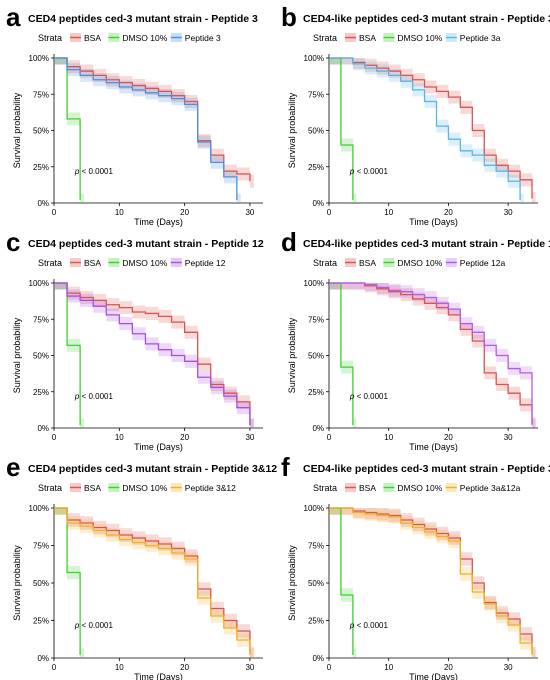 Image resolution: width=550 pixels, height=680 pixels. I want to click on legend-label: Peptide 3a, so click(480, 38).